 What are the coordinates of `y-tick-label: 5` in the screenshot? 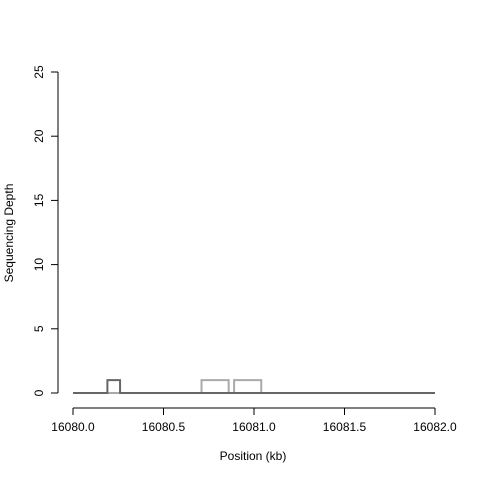 It's located at (39, 328).